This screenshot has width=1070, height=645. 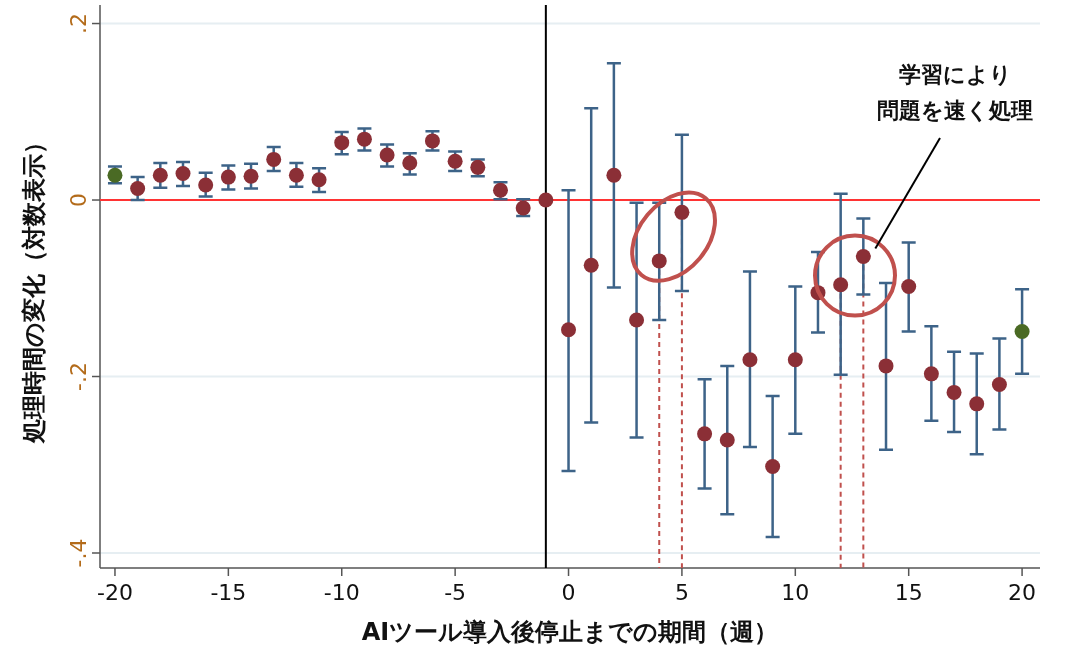 What do you see at coordinates (570, 631) in the screenshot?
I see `x-axis-title: AIツール導入後停止までの期間（週）` at bounding box center [570, 631].